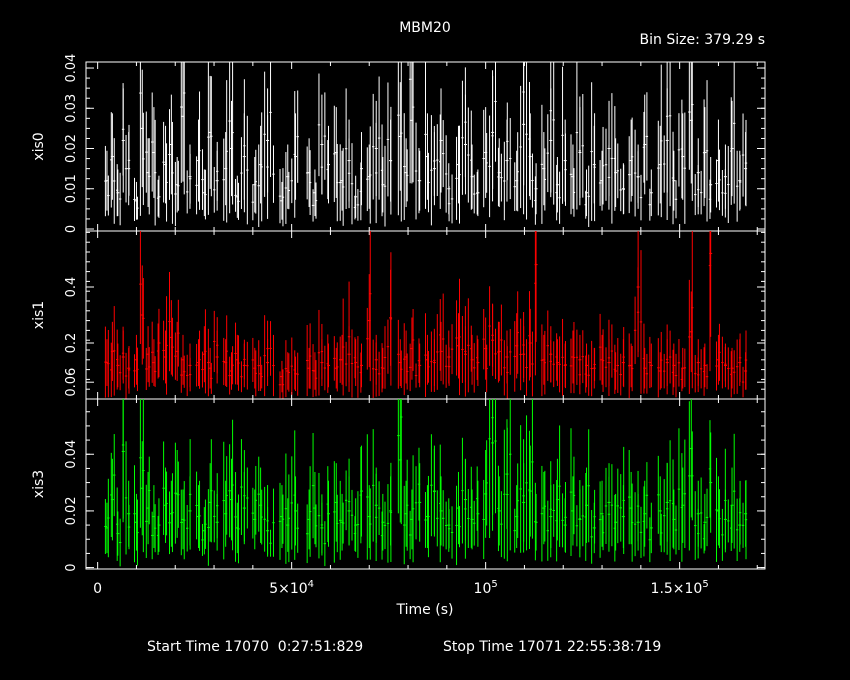 The height and width of the screenshot is (680, 850). What do you see at coordinates (425, 610) in the screenshot?
I see `x-axis-label: Time (s)` at bounding box center [425, 610].